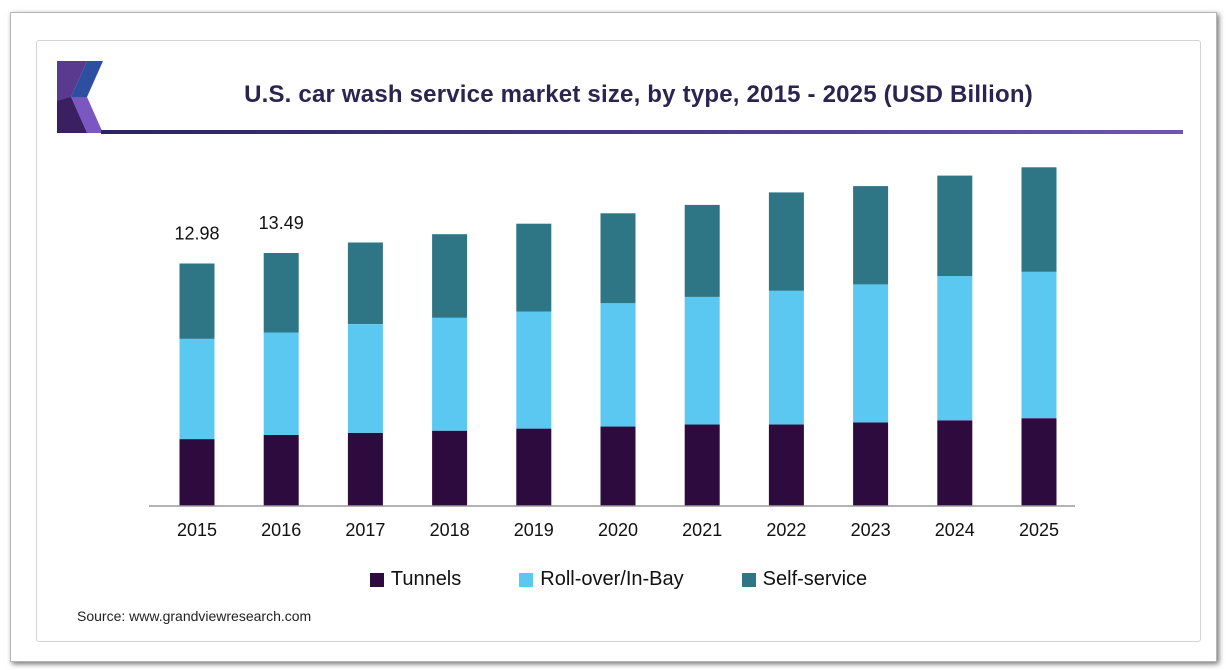 The height and width of the screenshot is (670, 1226). What do you see at coordinates (238, 228) in the screenshot?
I see `data-labels-layer: 12.98 13.49` at bounding box center [238, 228].